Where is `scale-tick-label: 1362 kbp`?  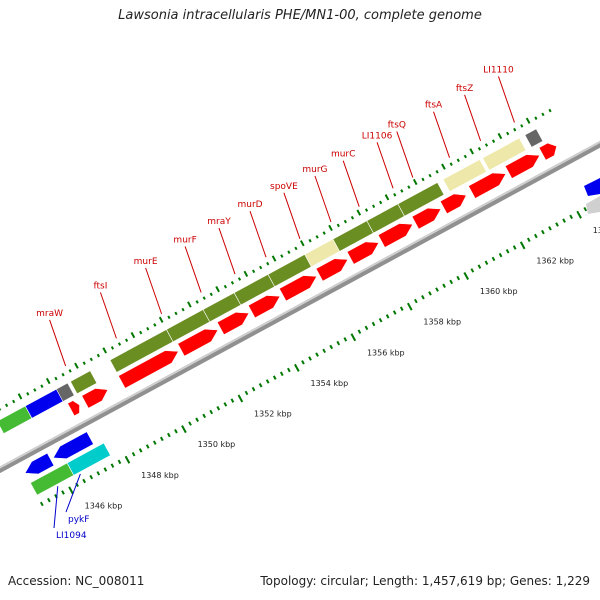 scale-tick-label: 1362 kbp is located at coordinates (555, 260).